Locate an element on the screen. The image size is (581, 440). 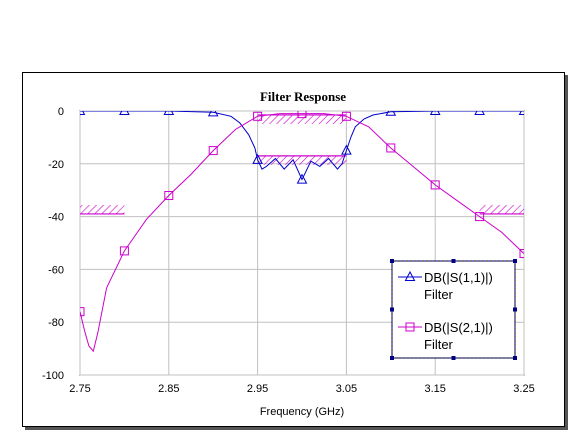
series-line is located at coordinates (302, 146).